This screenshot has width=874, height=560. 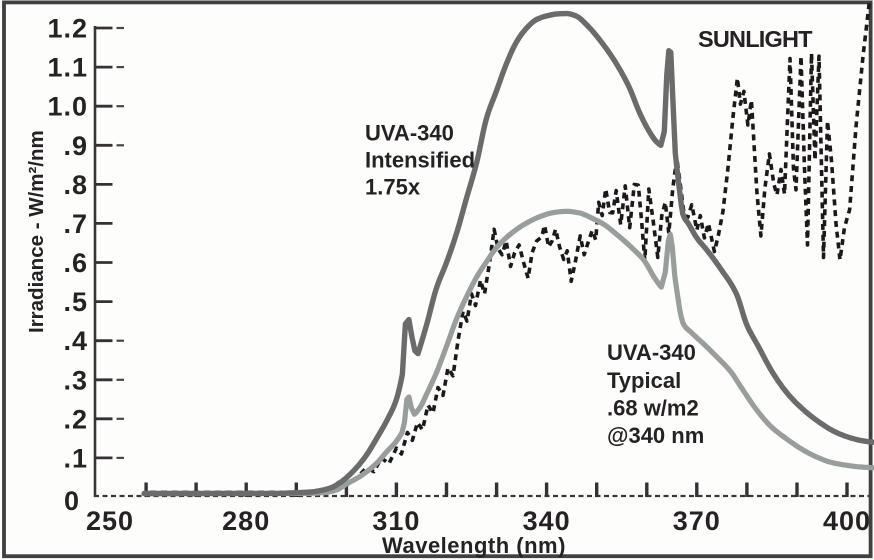 What do you see at coordinates (246, 521) in the screenshot?
I see `svg-text: 280` at bounding box center [246, 521].